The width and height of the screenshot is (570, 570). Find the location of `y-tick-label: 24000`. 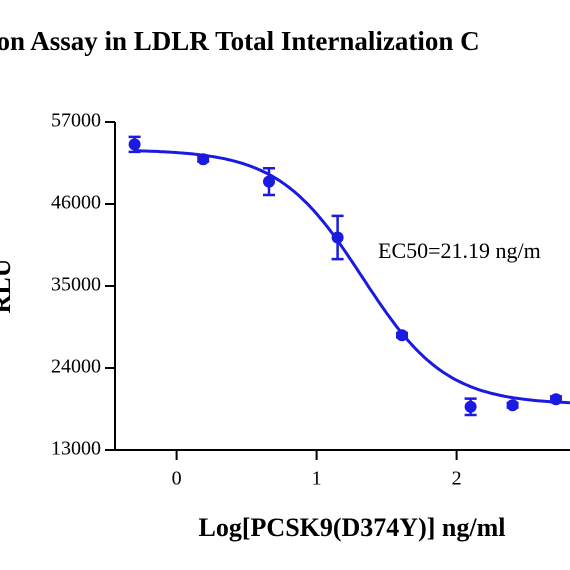

y-tick-label: 24000 is located at coordinates (76, 367).